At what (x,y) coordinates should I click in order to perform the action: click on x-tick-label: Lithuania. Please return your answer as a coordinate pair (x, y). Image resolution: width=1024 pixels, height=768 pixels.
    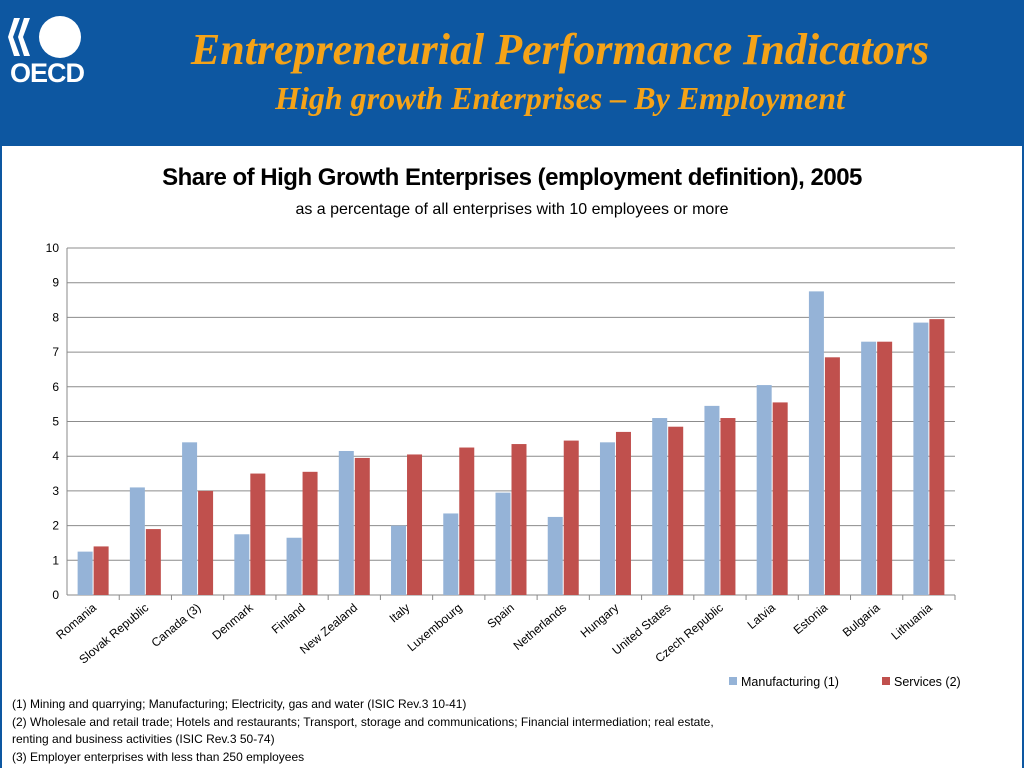
    Looking at the image, I should click on (911, 621).